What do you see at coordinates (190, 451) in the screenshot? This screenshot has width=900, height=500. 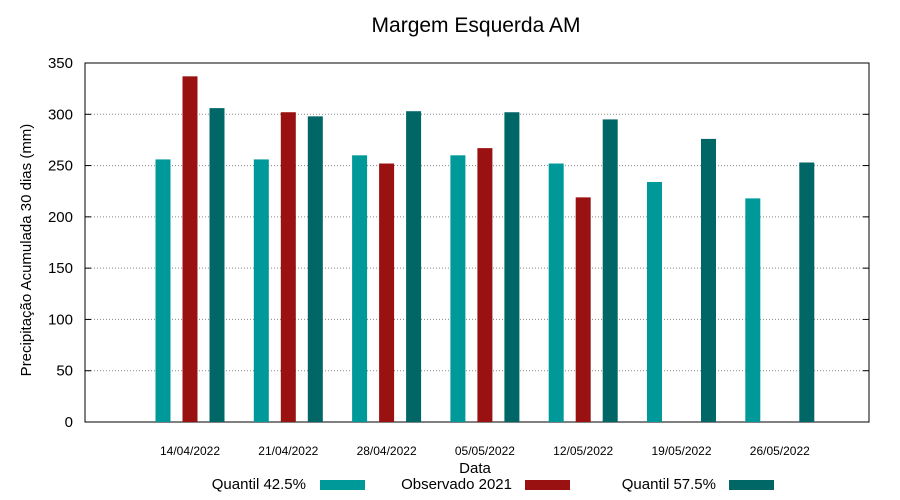 I see `x-tick-label: 14/04/2022` at bounding box center [190, 451].